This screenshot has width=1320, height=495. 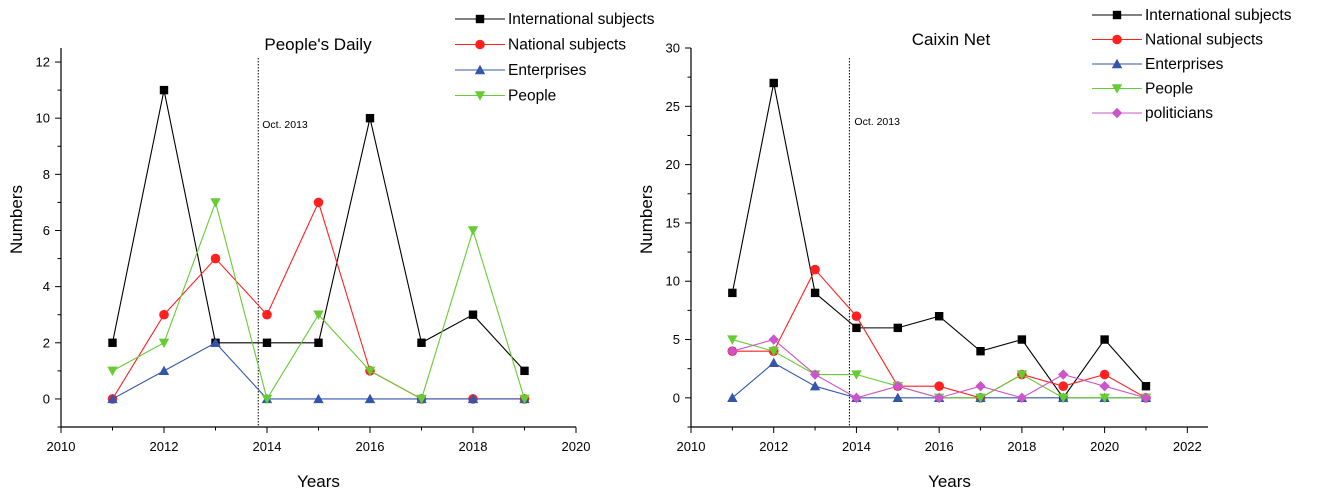 I want to click on y-tick-label: 2, so click(x=46, y=342).